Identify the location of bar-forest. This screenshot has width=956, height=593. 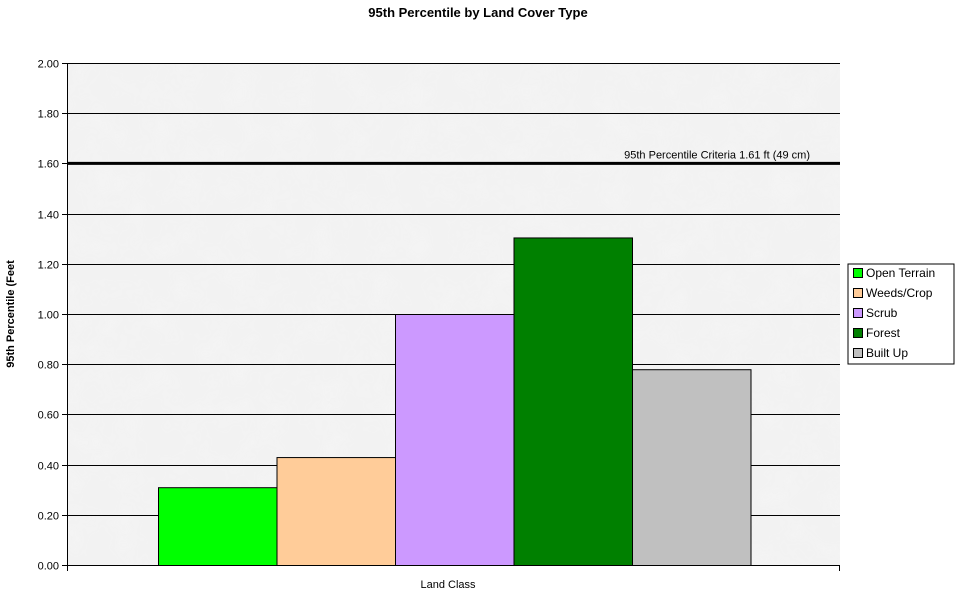
(573, 401).